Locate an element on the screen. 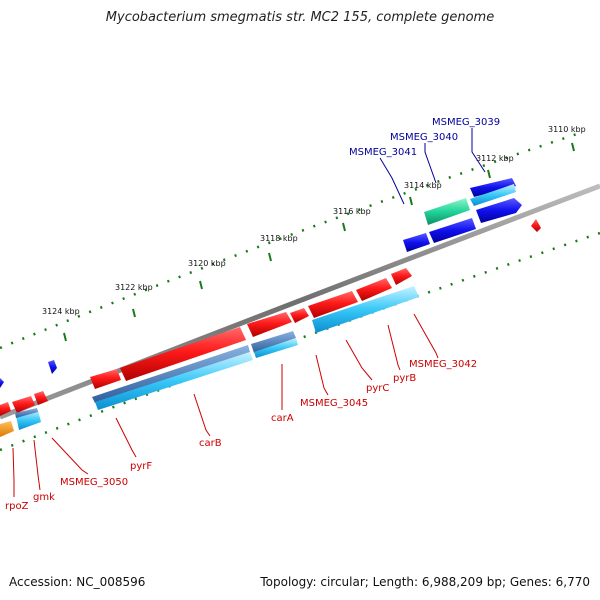  reverse-labels: MSMEG_3039 MSMEG_3040 MSMEG_3041 is located at coordinates (424, 137).